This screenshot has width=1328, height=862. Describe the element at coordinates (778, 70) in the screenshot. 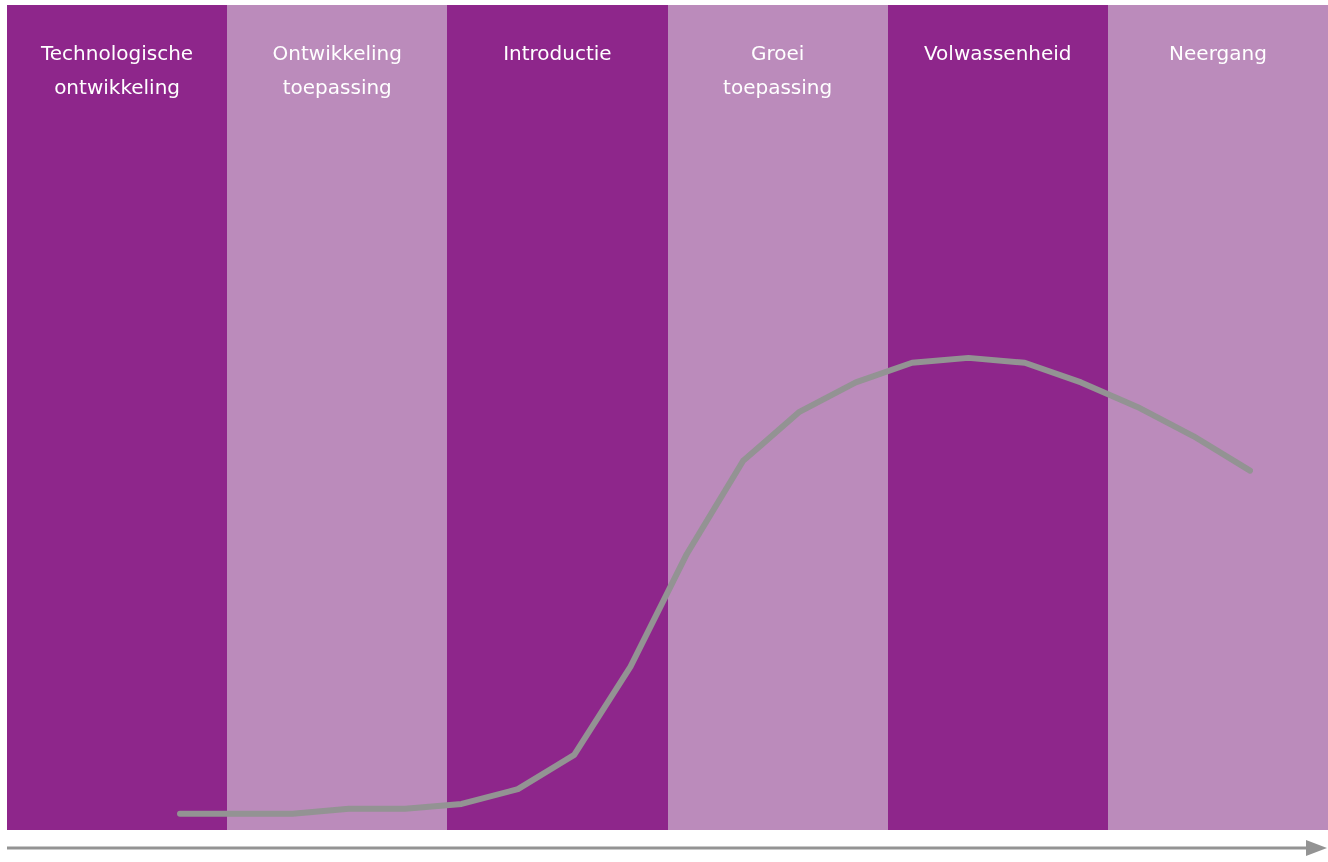

I see `text: Groei toepassing` at that location.